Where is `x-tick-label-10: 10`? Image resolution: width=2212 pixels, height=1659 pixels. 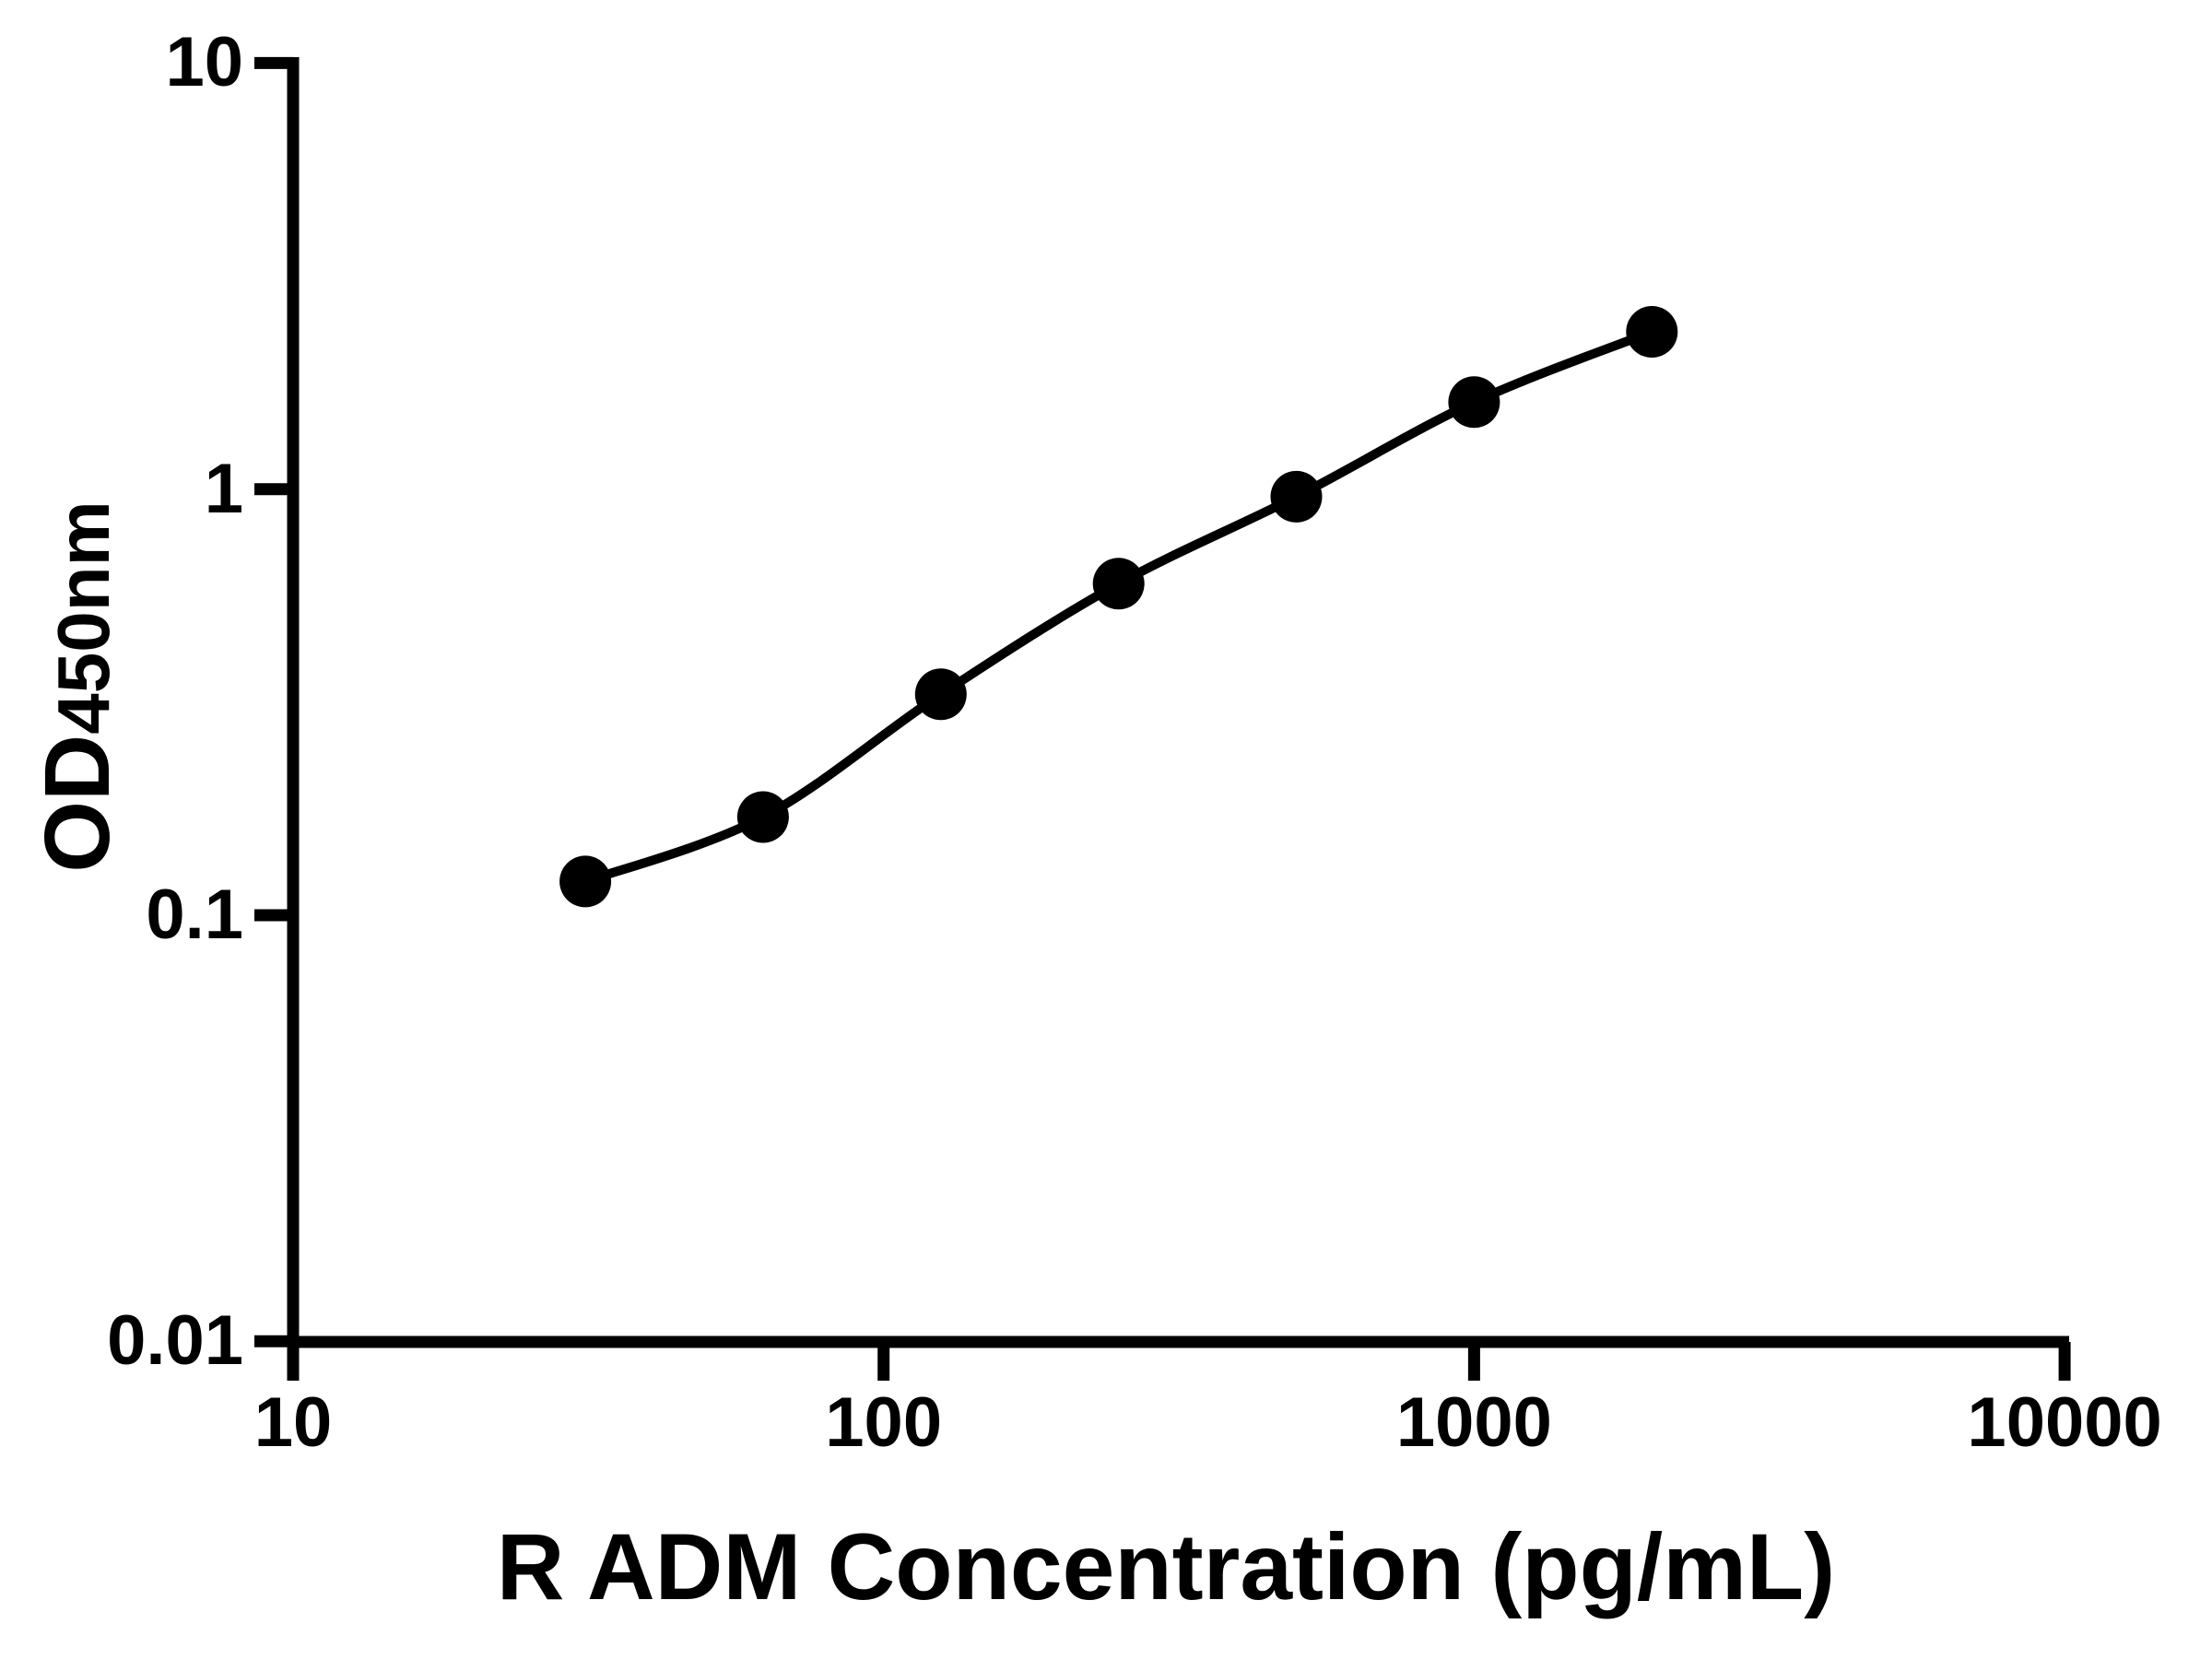
x-tick-label-10: 10 is located at coordinates (293, 1422).